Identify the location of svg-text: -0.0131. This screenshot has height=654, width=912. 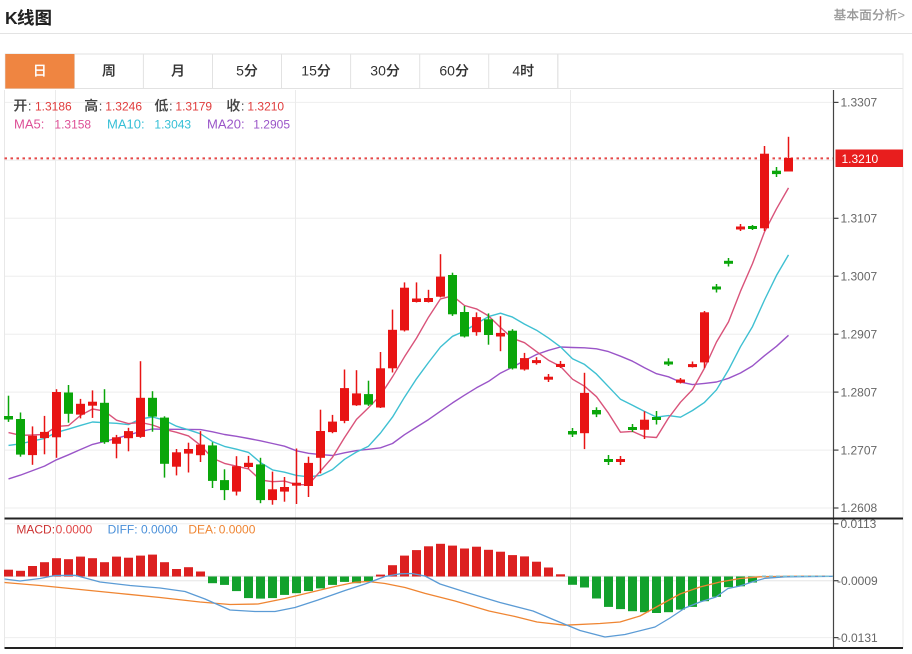
(857, 638).